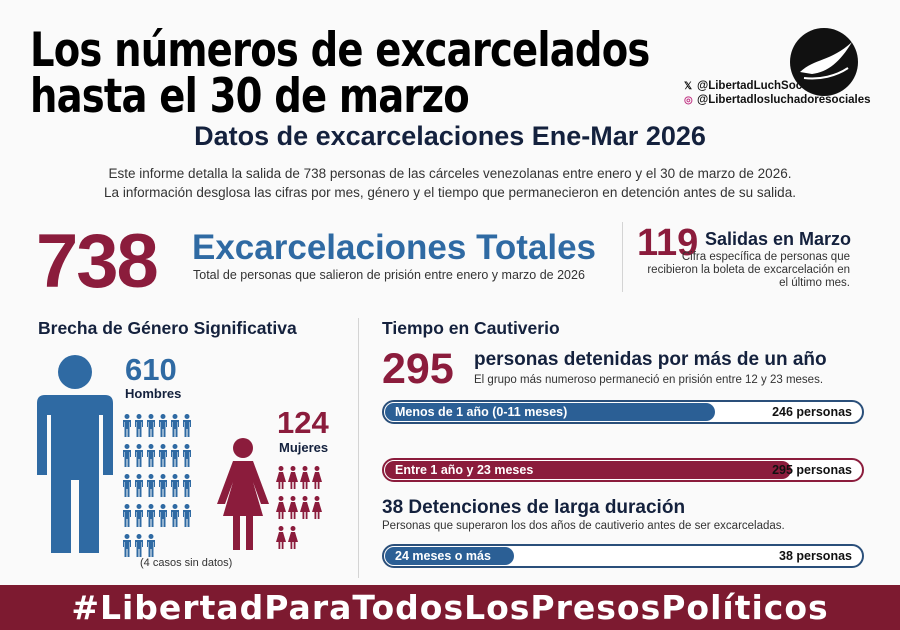 This screenshot has height=630, width=900. Describe the element at coordinates (815, 556) in the screenshot. I see `bar-value: 38 personas` at that location.